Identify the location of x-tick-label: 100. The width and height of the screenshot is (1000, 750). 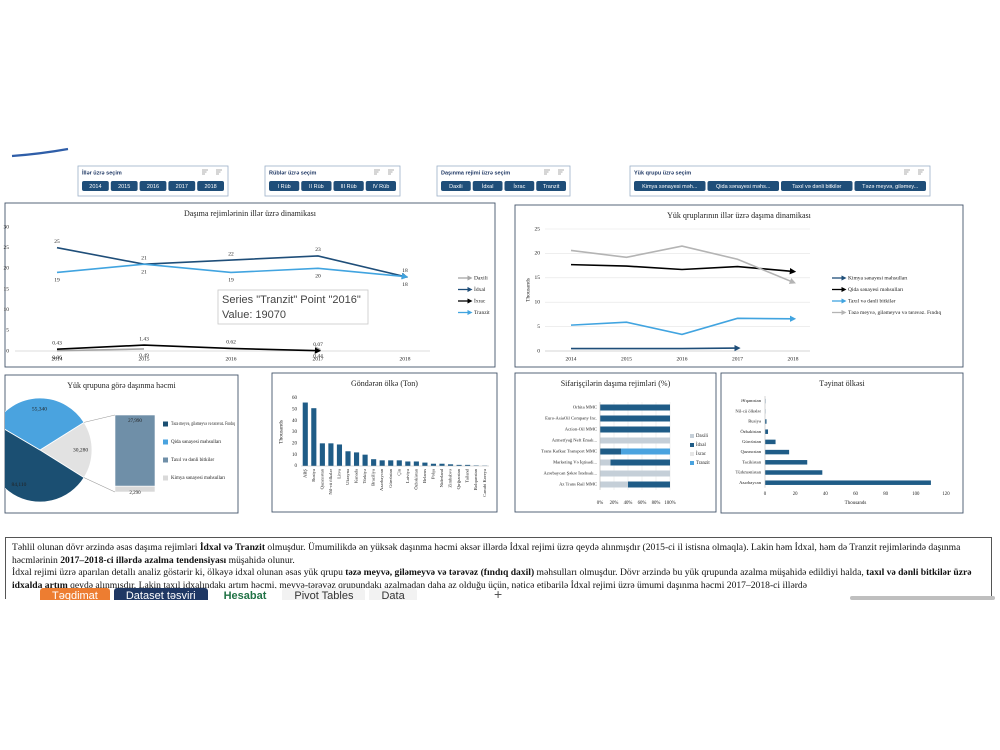
(916, 494).